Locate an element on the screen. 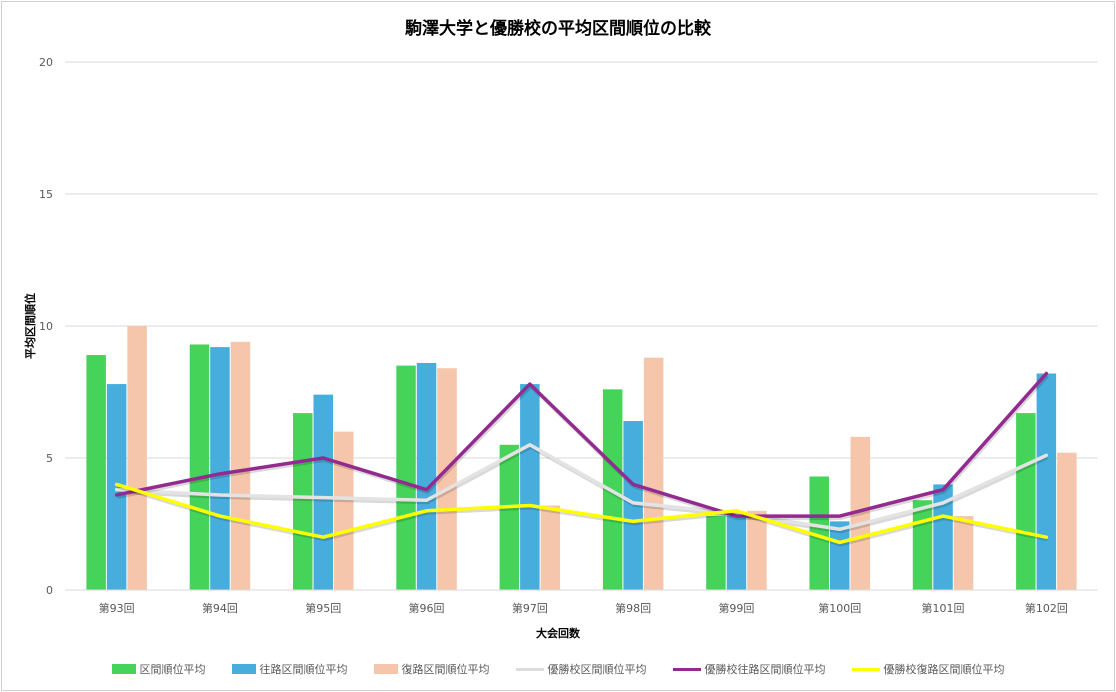 The image size is (1116, 692). legend-item: 優勝校往路区間順位平均 is located at coordinates (749, 669).